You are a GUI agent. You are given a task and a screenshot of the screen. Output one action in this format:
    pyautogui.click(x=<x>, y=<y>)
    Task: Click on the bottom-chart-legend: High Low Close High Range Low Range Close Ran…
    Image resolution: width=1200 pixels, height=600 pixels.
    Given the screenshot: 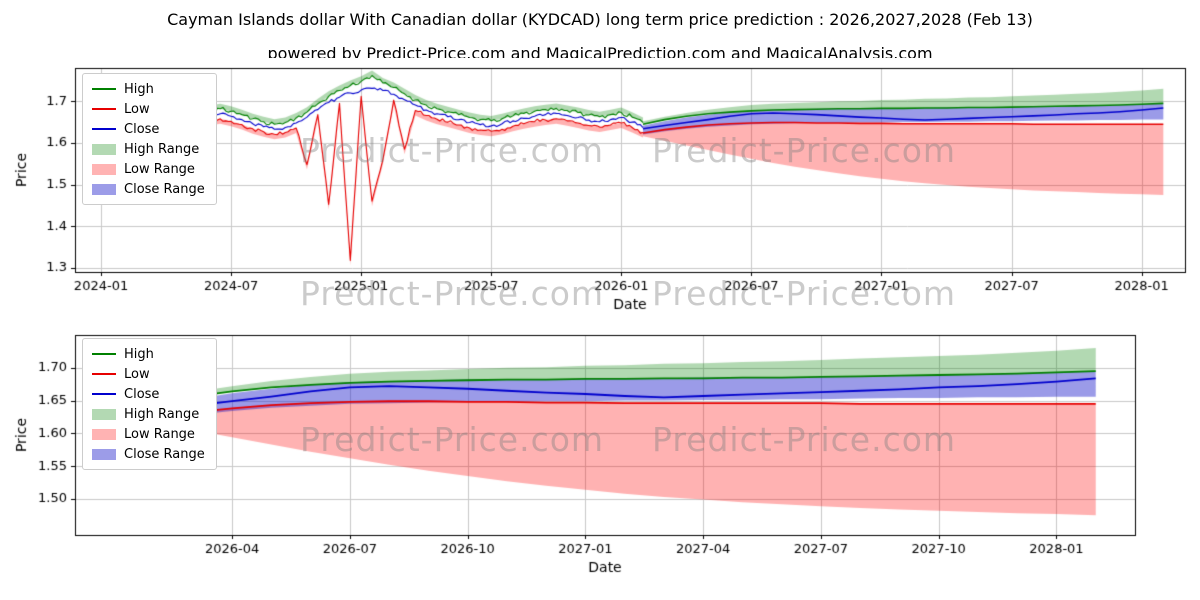 What is the action you would take?
    pyautogui.click(x=149, y=404)
    